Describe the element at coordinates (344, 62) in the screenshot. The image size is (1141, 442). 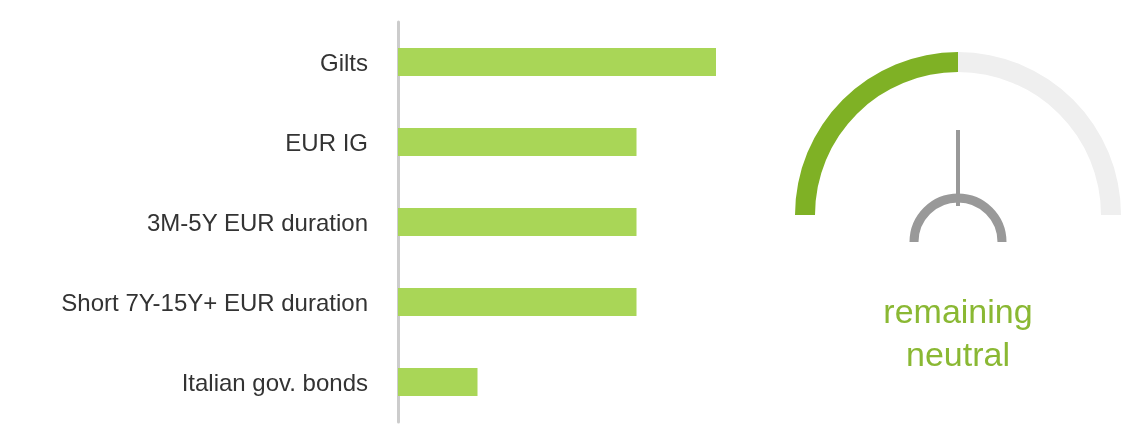
I see `y-tick-label: Gilts` at that location.